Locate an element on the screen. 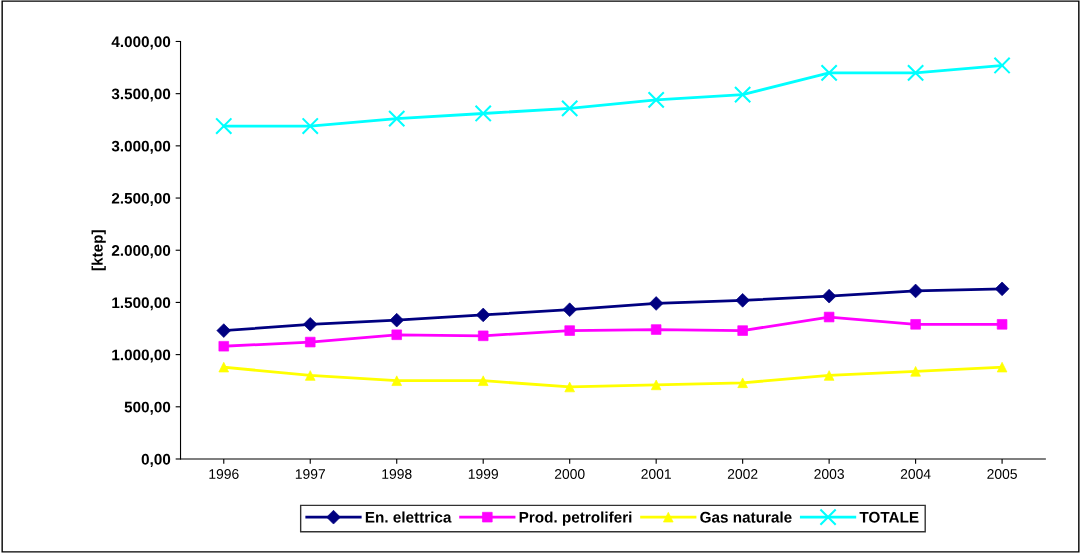  y-tick-label: 2.500,00 is located at coordinates (141, 199).